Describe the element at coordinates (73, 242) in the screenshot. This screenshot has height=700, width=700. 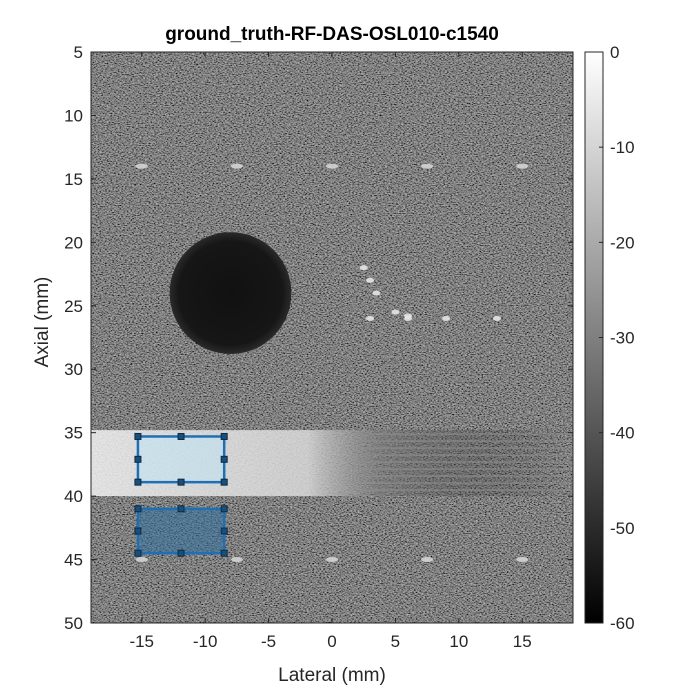
I see `y-tick-label: 20` at that location.